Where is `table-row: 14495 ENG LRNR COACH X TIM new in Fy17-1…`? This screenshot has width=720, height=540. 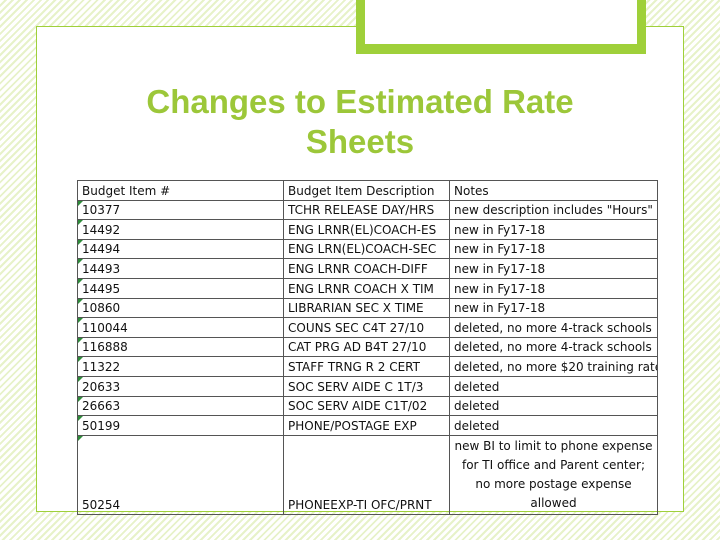 table-row: 14495 ENG LRNR COACH X TIM new in Fy17-1… is located at coordinates (367, 288).